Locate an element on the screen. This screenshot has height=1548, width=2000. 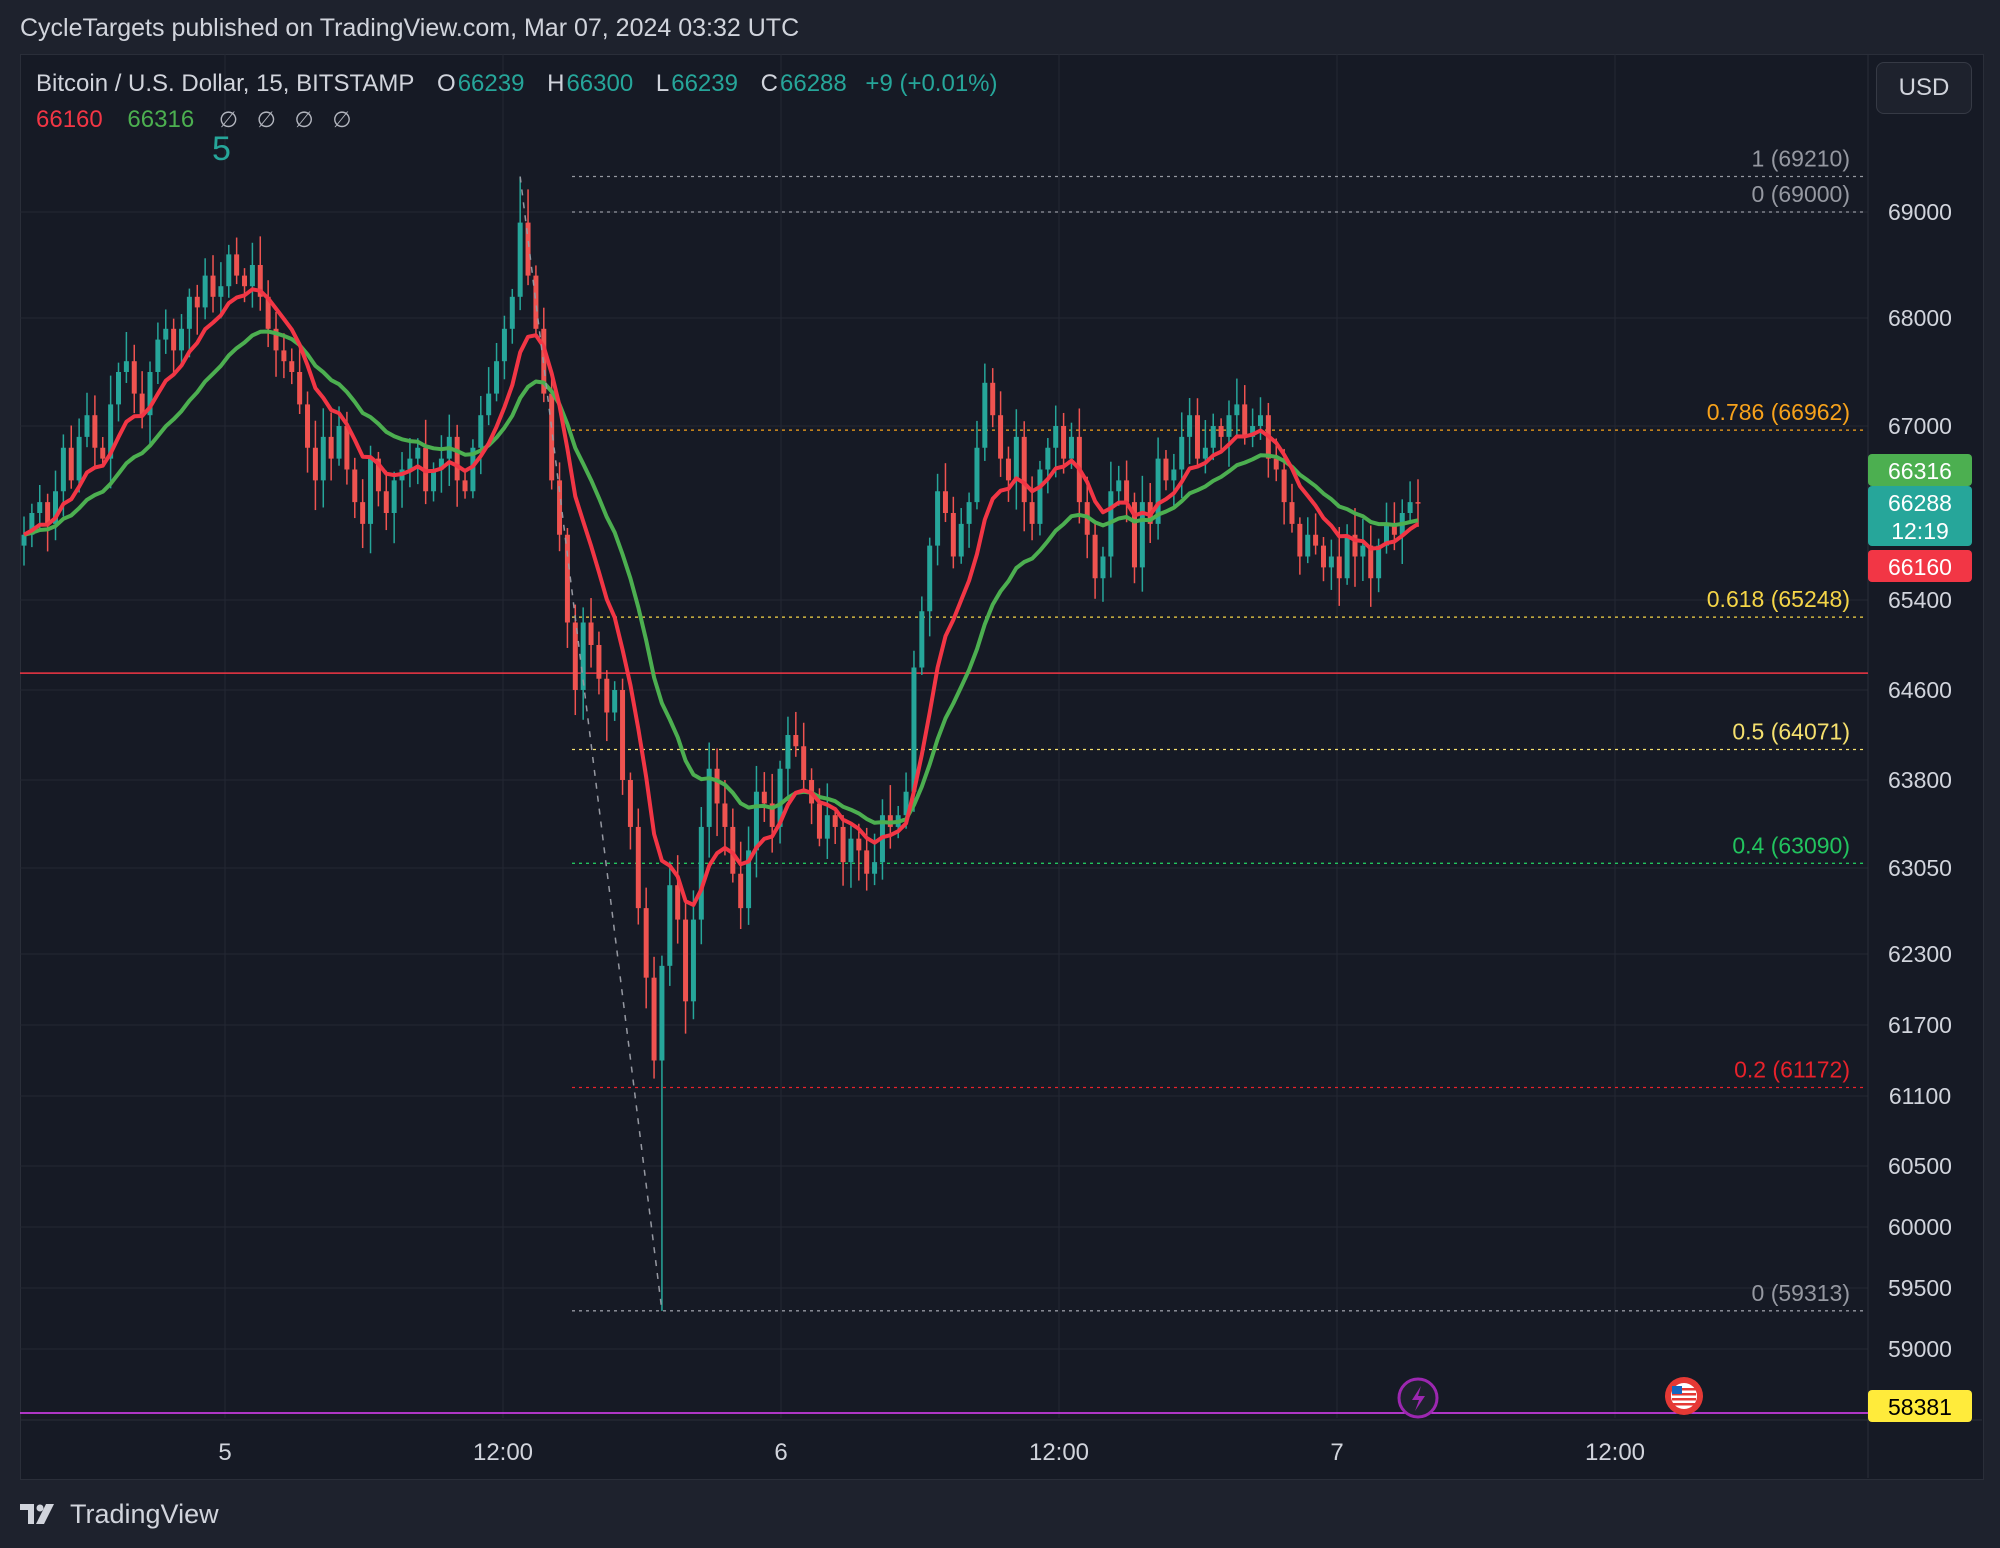
na-value-3: ∅ is located at coordinates (304, 119).